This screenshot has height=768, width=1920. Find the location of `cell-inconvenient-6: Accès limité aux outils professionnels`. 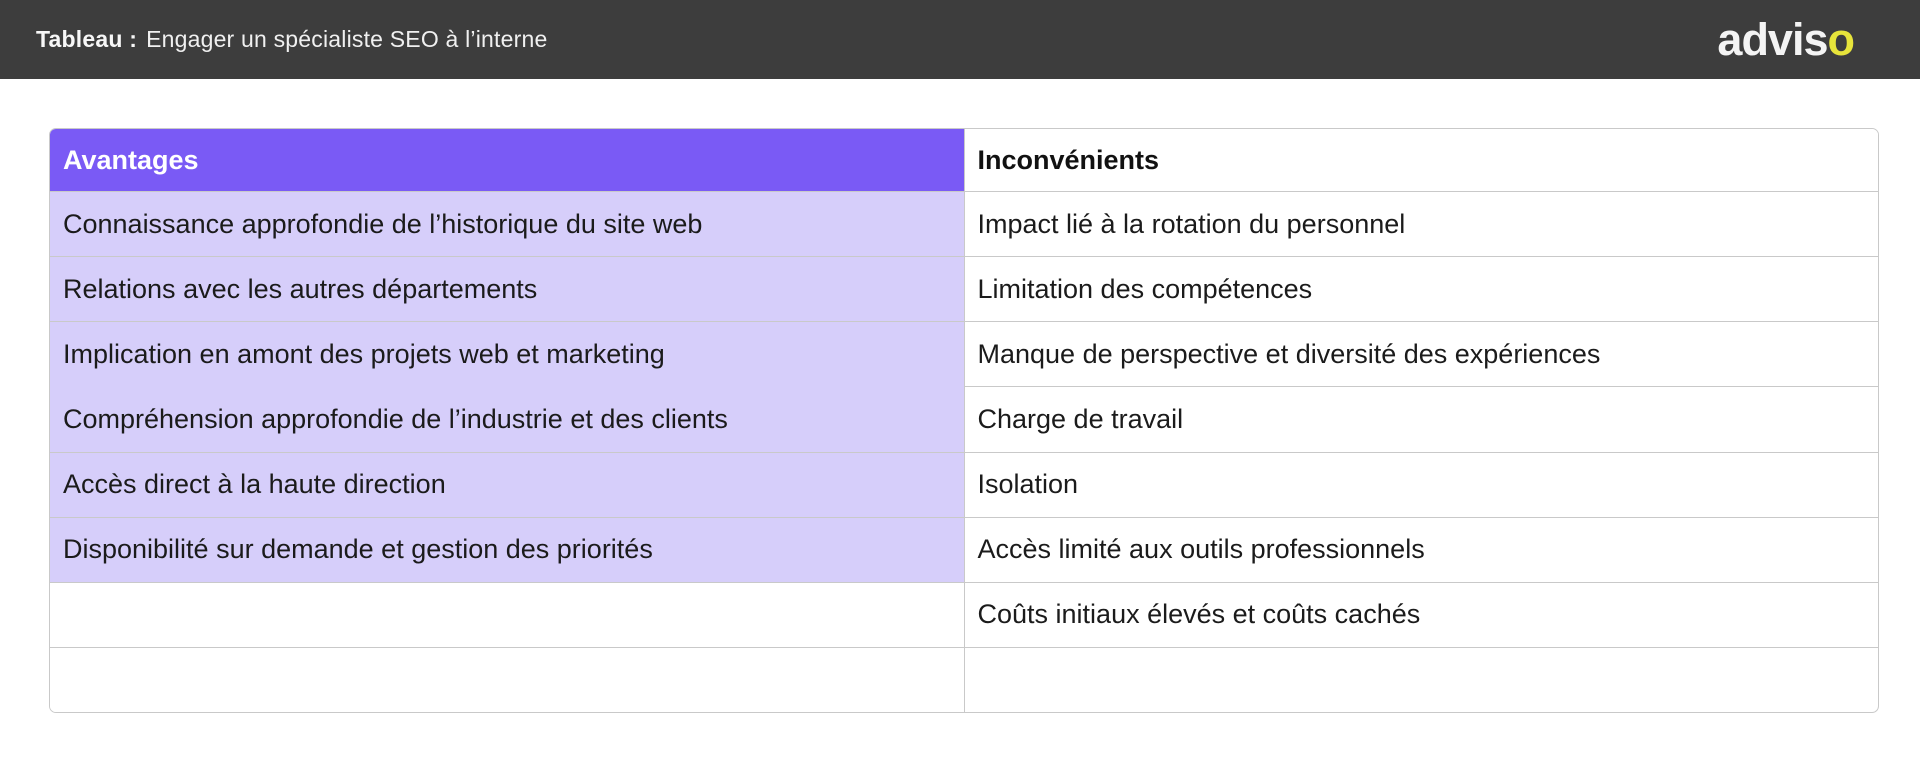

cell-inconvenient-6: Accès limité aux outils professionnels is located at coordinates (1420, 549).